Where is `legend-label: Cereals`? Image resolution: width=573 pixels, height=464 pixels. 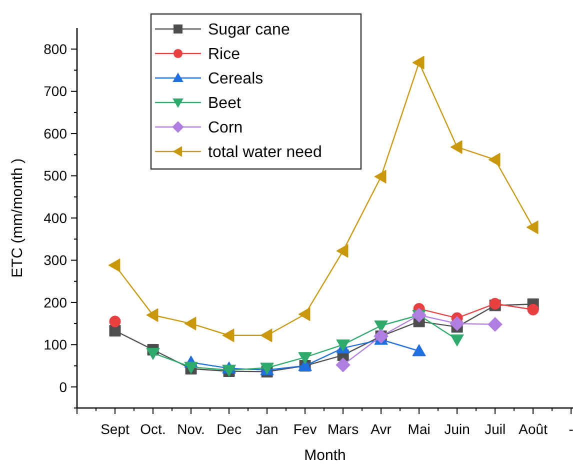 legend-label: Cereals is located at coordinates (236, 79).